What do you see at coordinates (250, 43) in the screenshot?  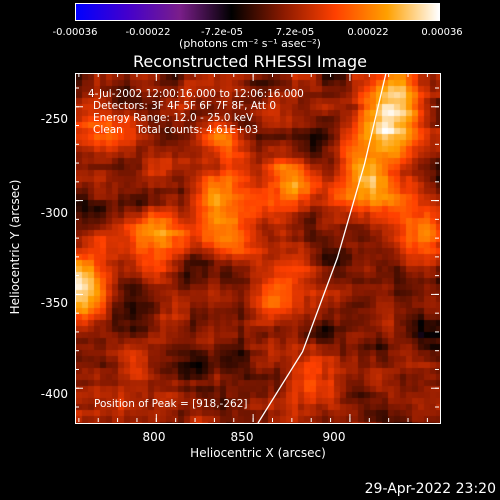 I see `colorbar-units: (photons cm⁻² s⁻¹ asec⁻²)` at bounding box center [250, 43].